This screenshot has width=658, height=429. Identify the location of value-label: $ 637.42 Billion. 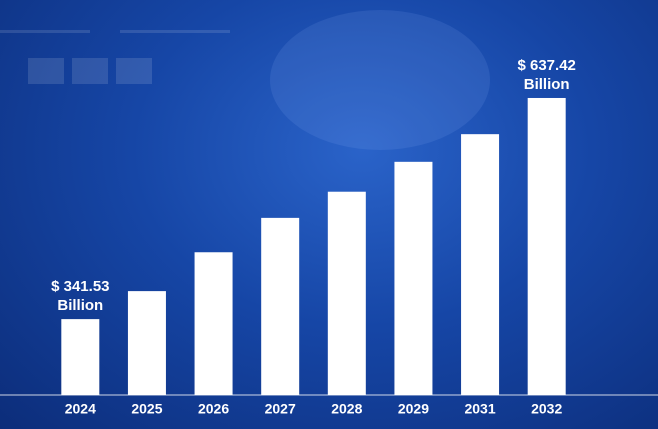
(546, 74).